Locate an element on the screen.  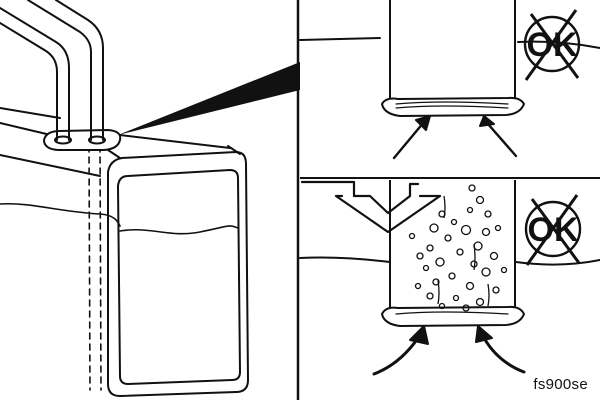
not-ok-mark-top: OK is located at coordinates (552, 45).